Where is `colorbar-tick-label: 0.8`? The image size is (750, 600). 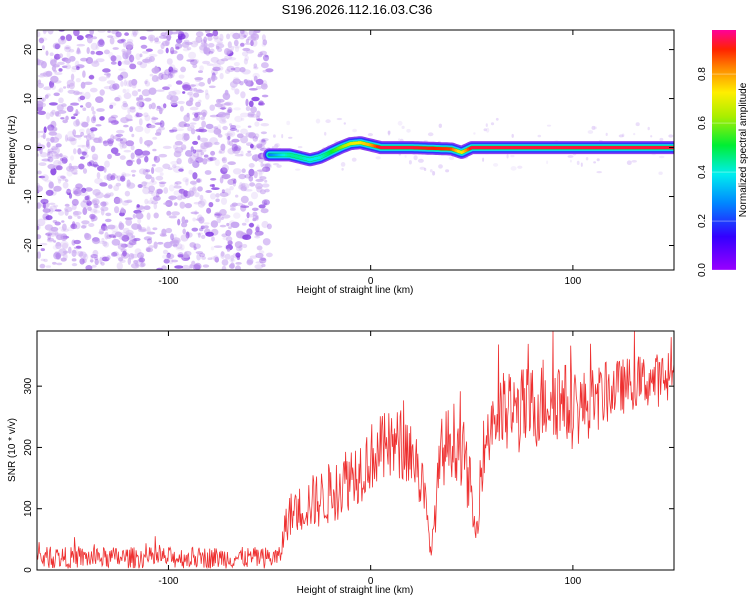 colorbar-tick-label: 0.8 is located at coordinates (702, 74).